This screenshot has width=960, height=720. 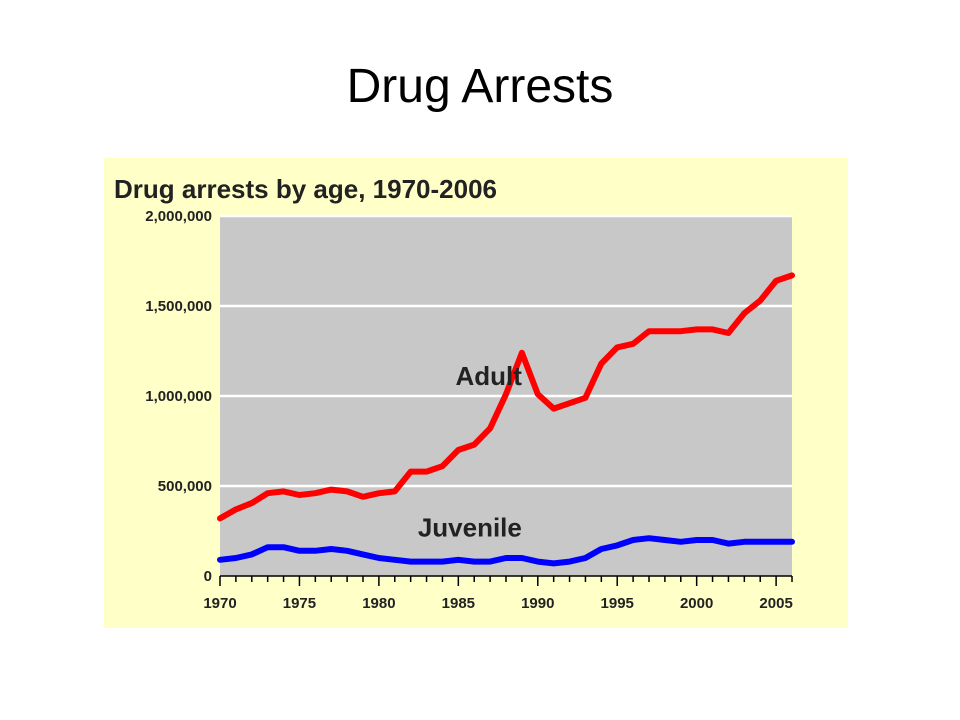 I want to click on y-axis: 0 500,000 1,000,000 1,500,000 2,000,000, so click(x=178, y=396).